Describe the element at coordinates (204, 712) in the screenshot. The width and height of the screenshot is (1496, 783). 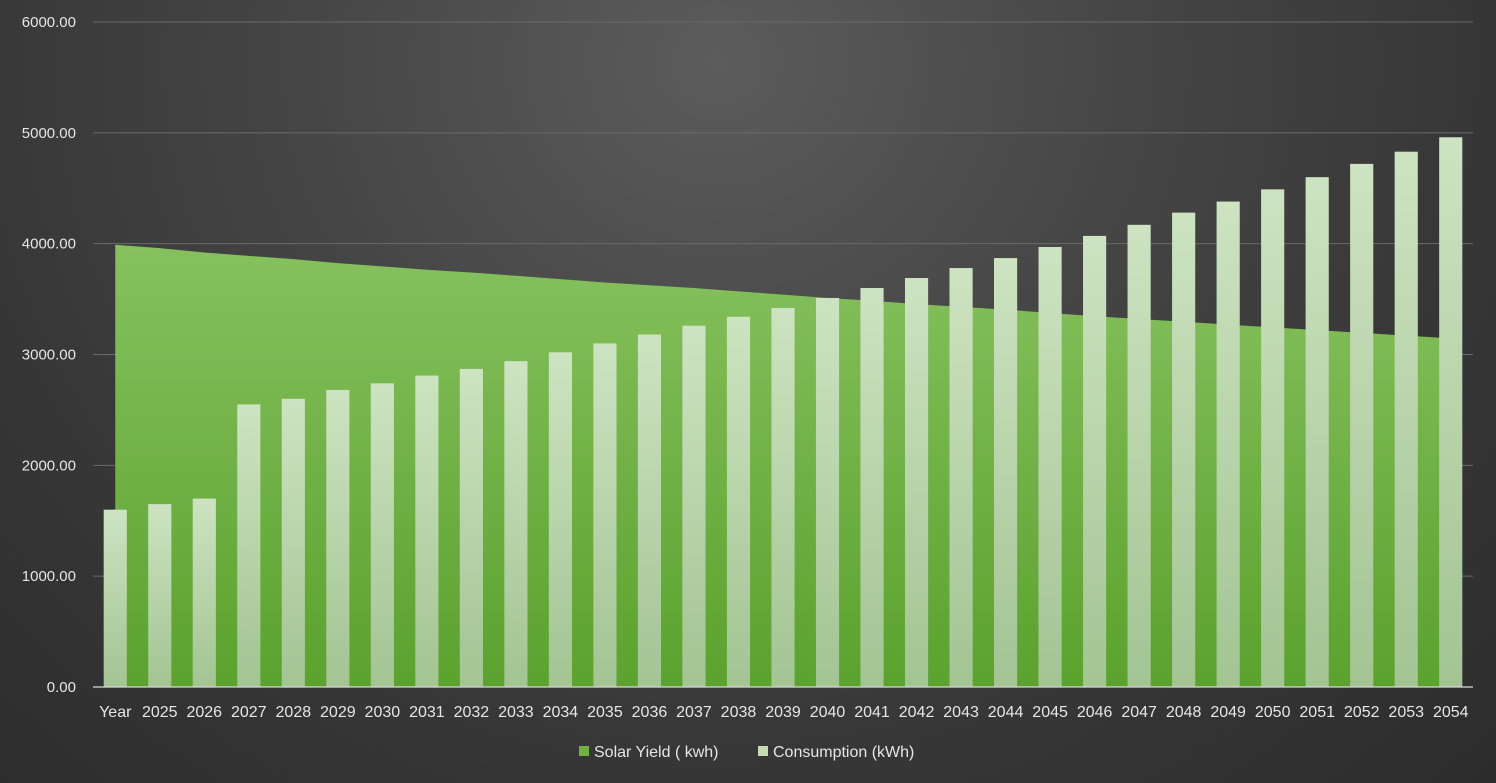
I see `x-tick-label: 2026` at that location.